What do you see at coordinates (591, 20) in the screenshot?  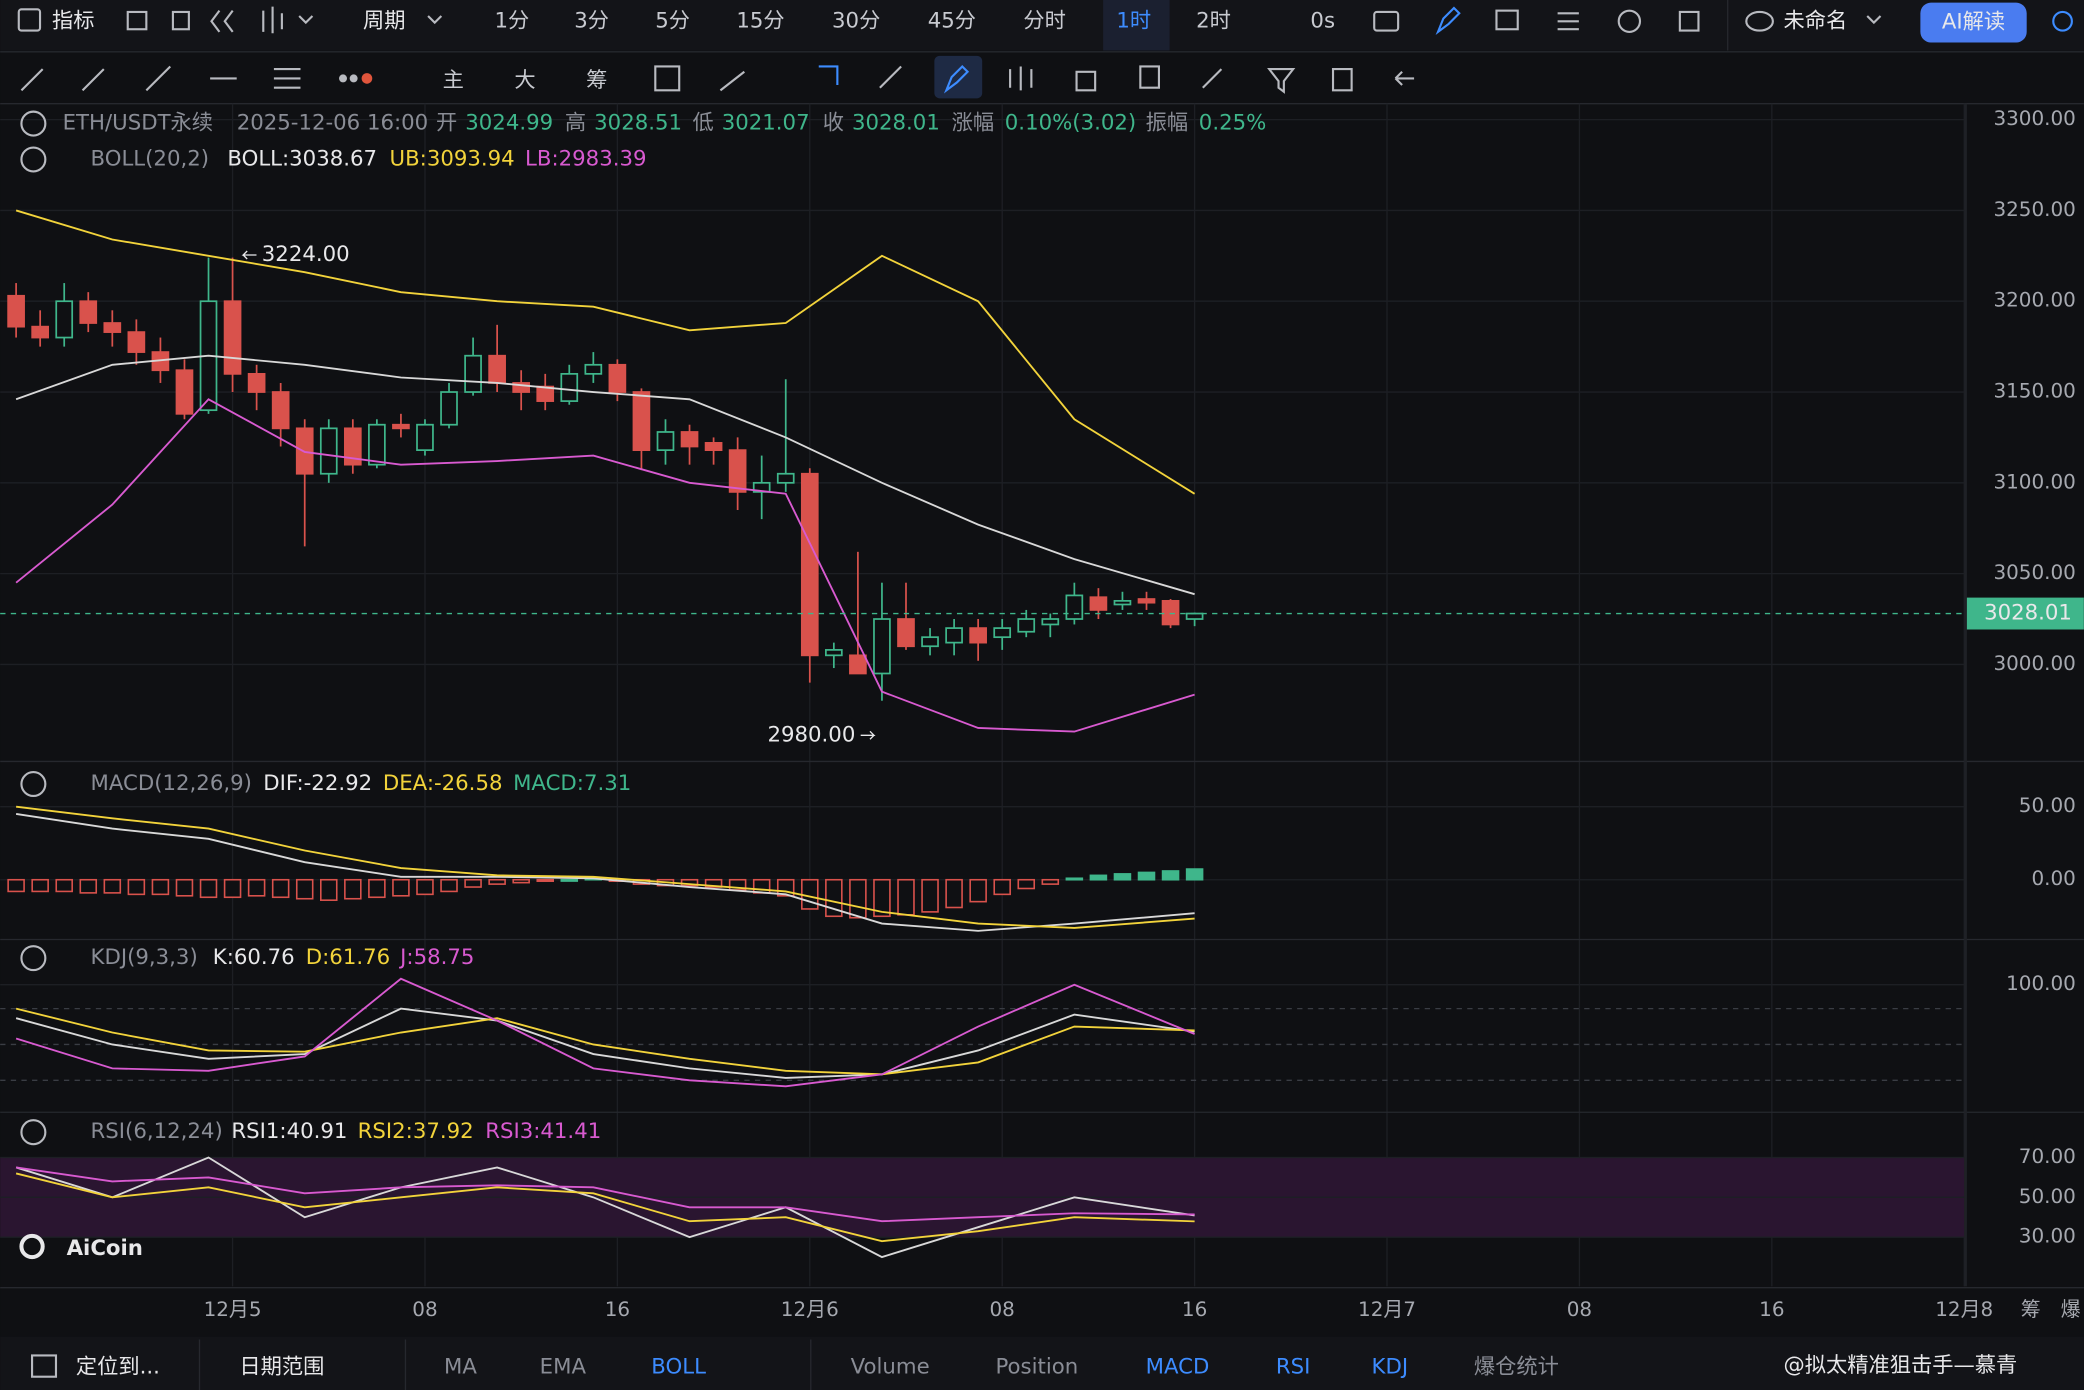 I see `period: 3分` at bounding box center [591, 20].